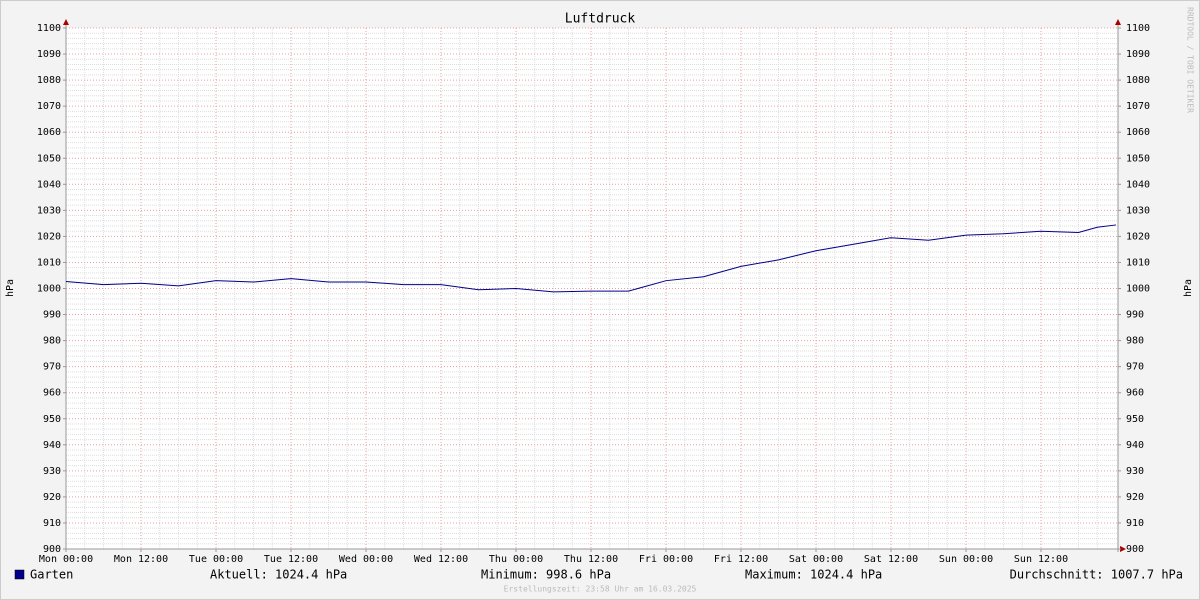  Describe the element at coordinates (278, 575) in the screenshot. I see `stat-current: Aktuell: 1024.4 hPa` at that location.